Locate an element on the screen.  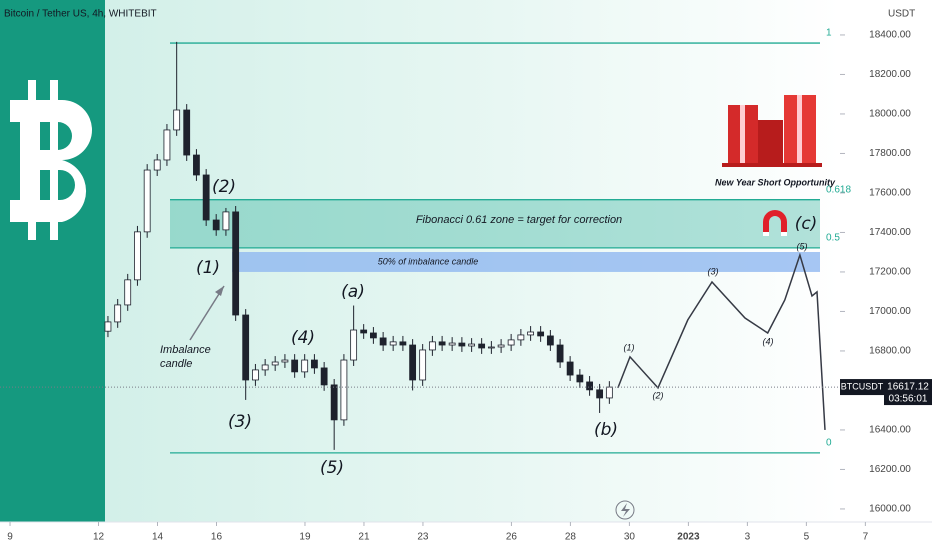
new-year-label: New Year Short Opportunity is located at coordinates (775, 182).